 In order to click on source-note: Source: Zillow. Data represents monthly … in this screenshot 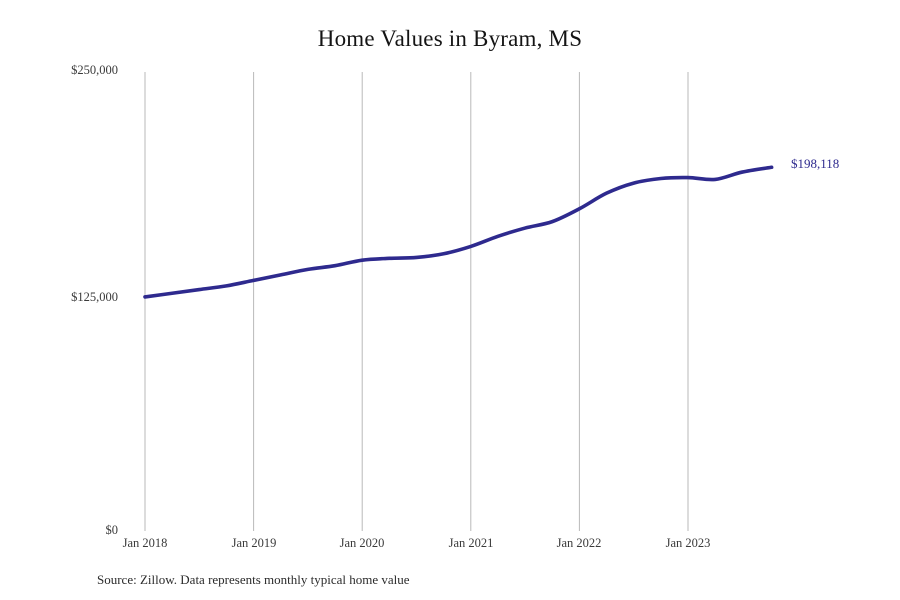, I will do `click(253, 579)`.